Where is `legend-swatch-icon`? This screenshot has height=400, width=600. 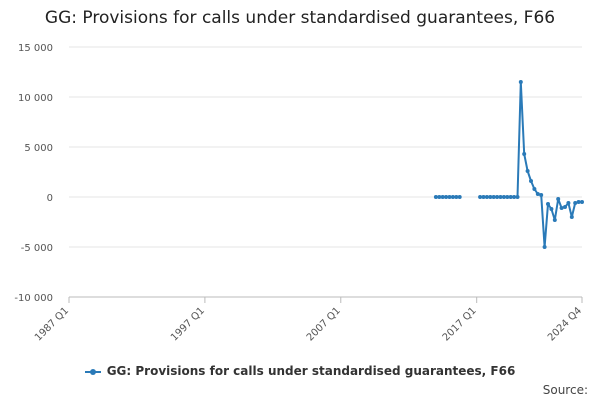 legend-swatch-icon is located at coordinates (92, 371).